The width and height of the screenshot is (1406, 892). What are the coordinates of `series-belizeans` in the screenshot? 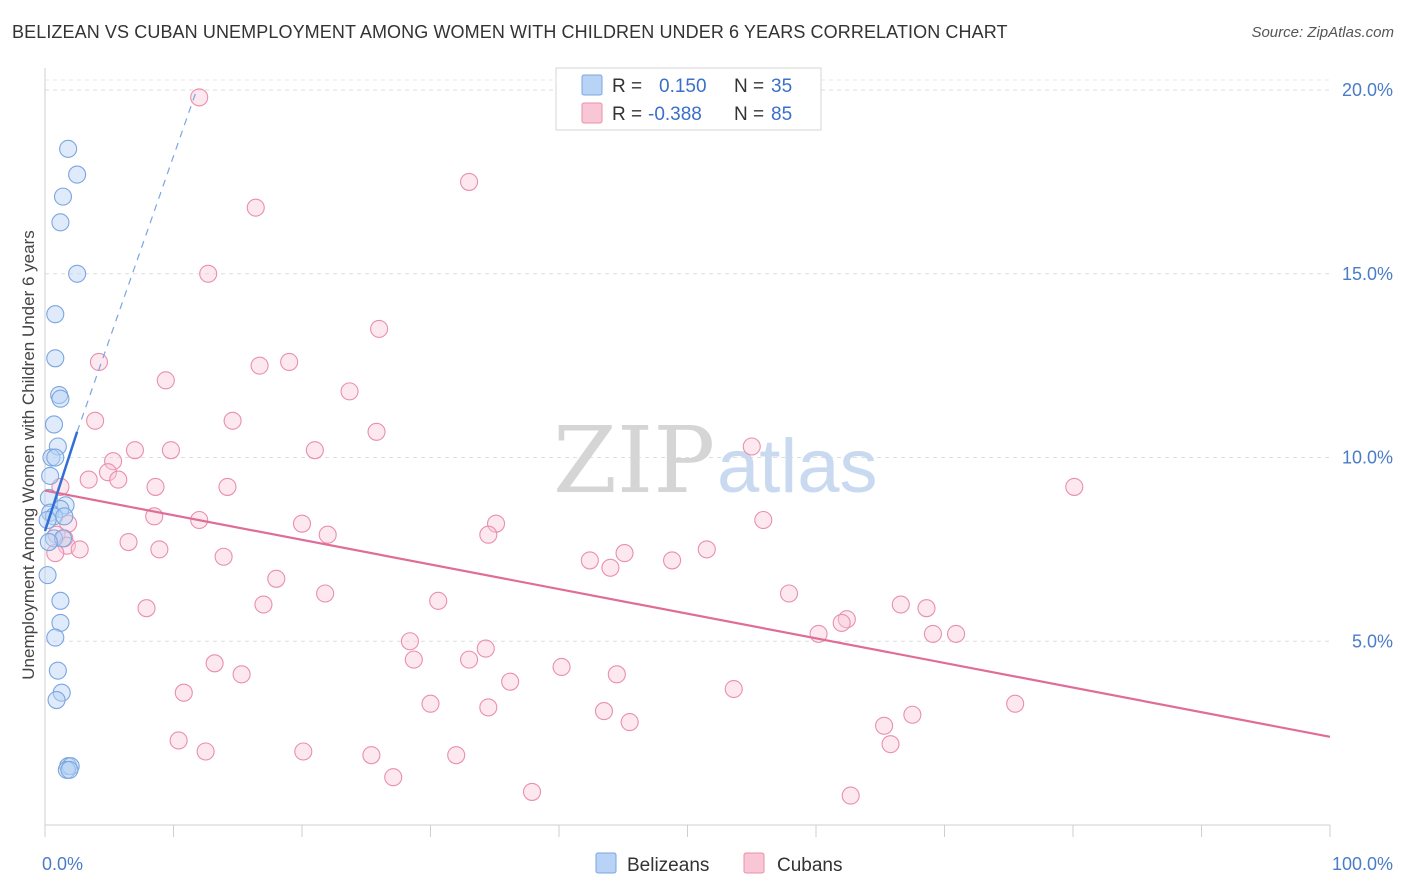 It's located at (62, 459).